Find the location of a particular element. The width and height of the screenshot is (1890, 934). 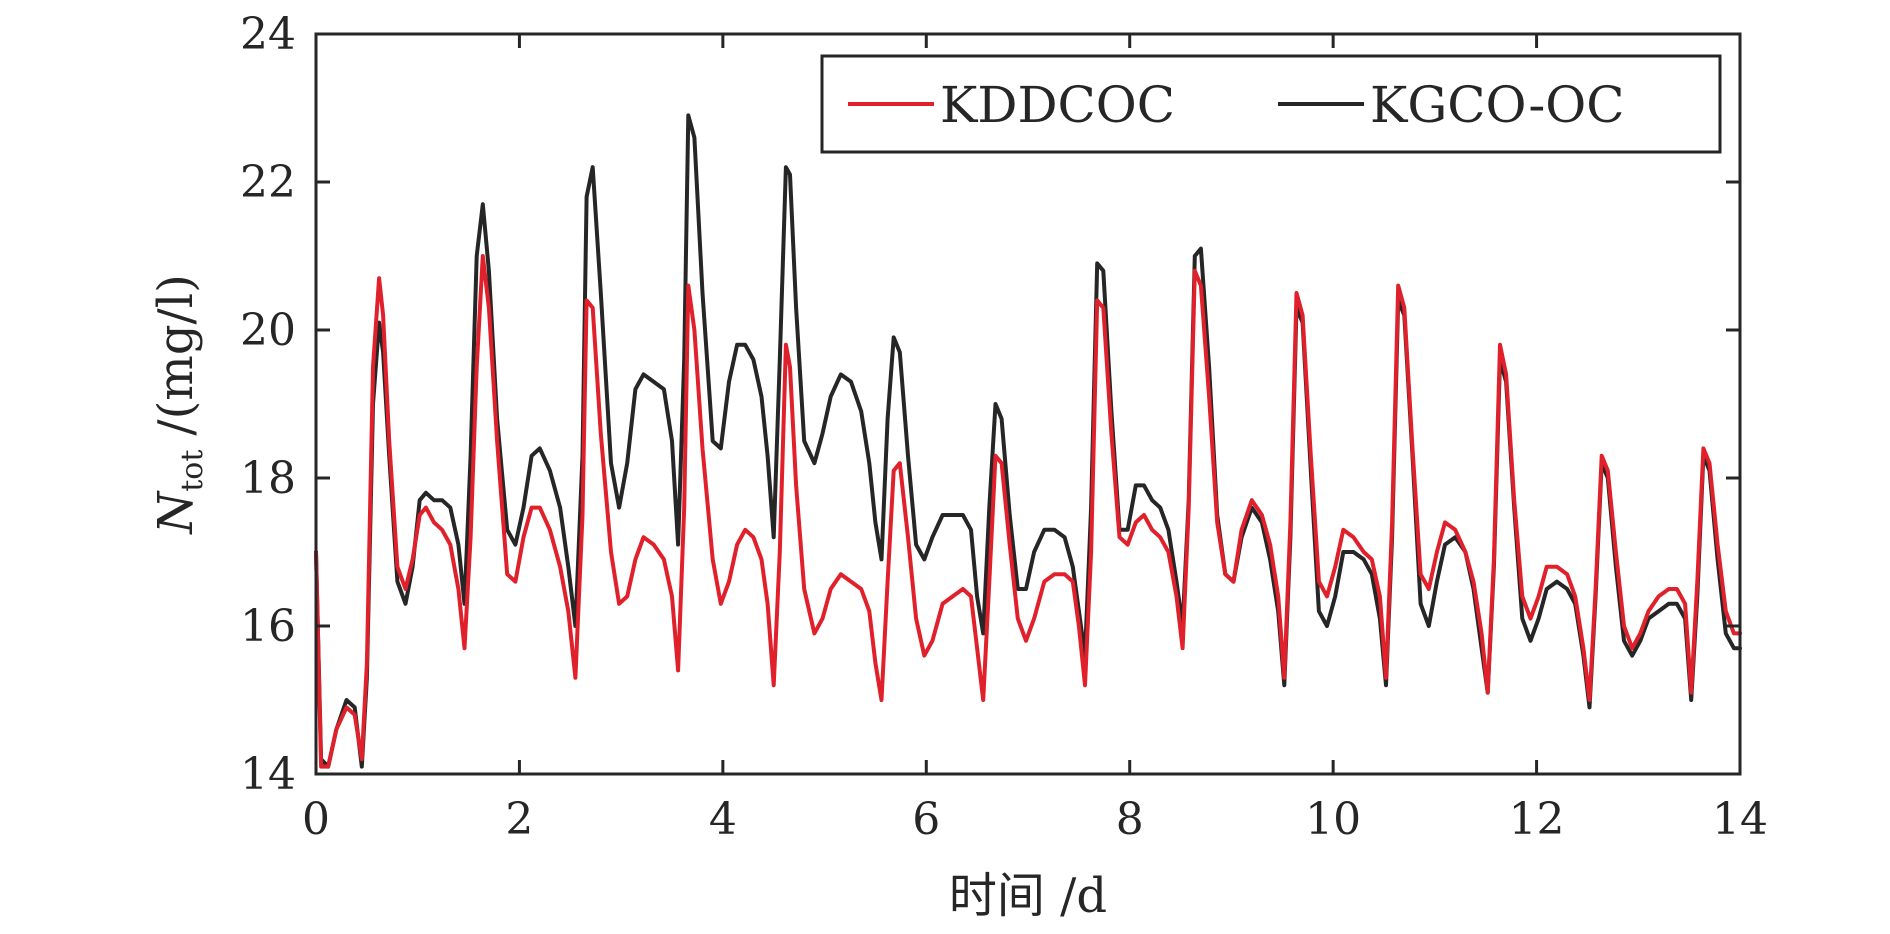

y-tick-label: 14 is located at coordinates (268, 774).